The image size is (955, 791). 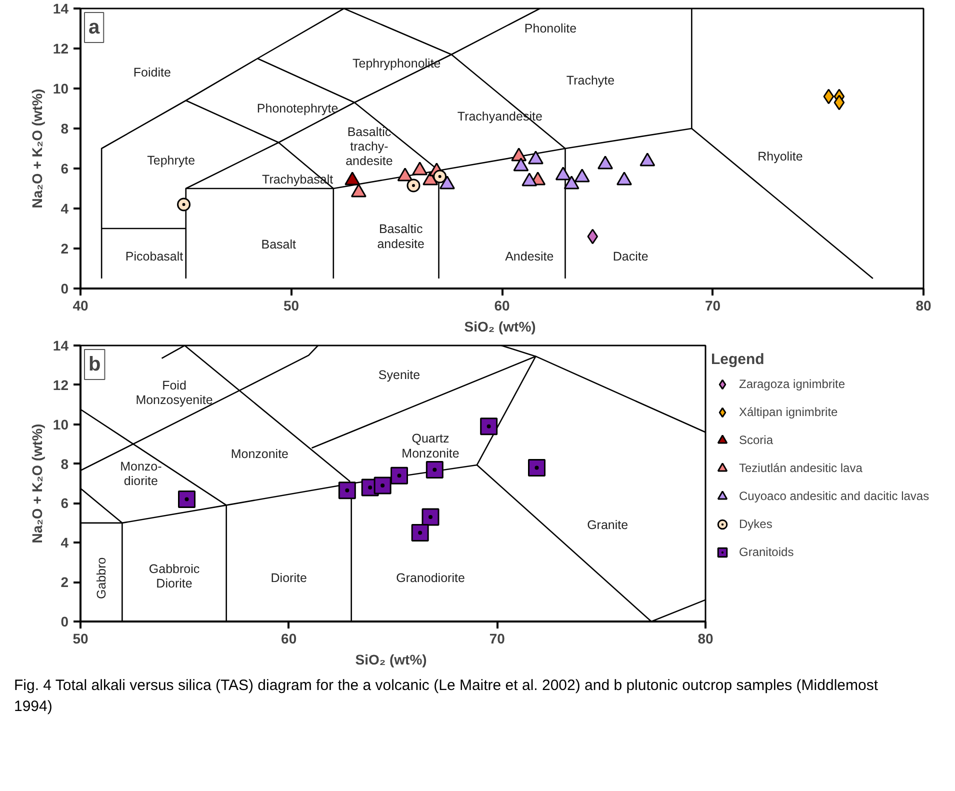 I want to click on annotation: Gabbroic Diorite, so click(x=174, y=576).